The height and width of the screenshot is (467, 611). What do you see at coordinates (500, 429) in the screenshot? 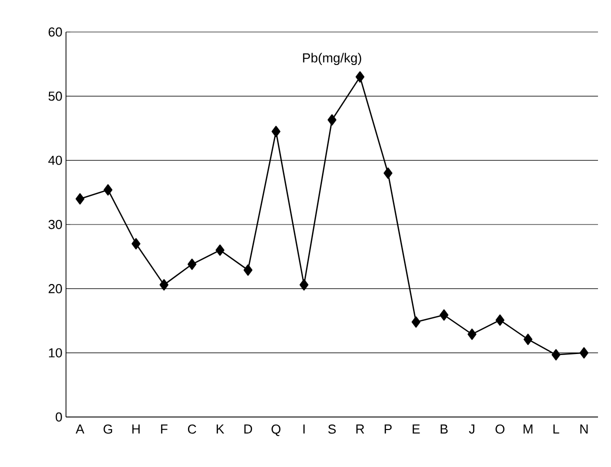
I see `x-tick-label: O` at bounding box center [500, 429].